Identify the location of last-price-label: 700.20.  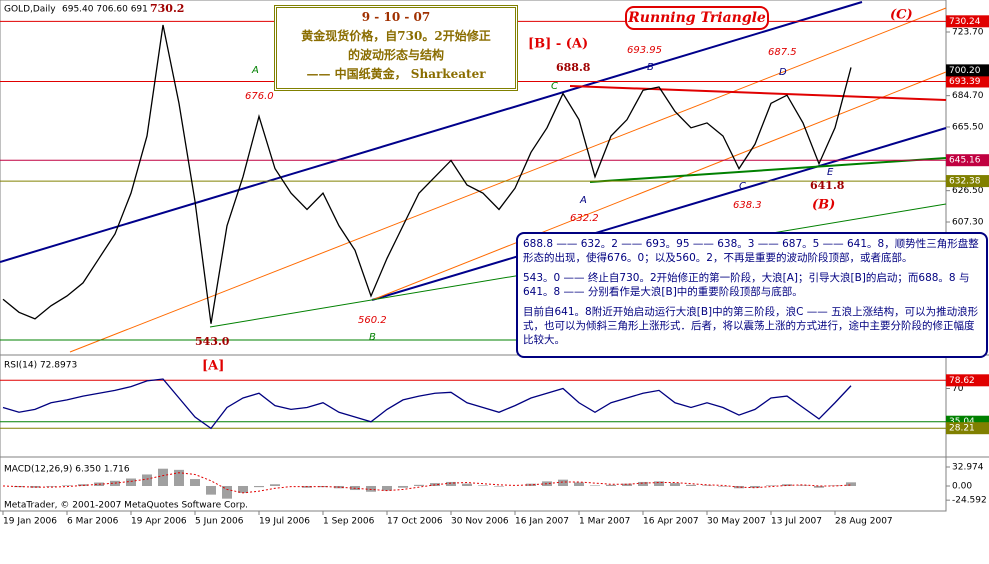
(965, 71).